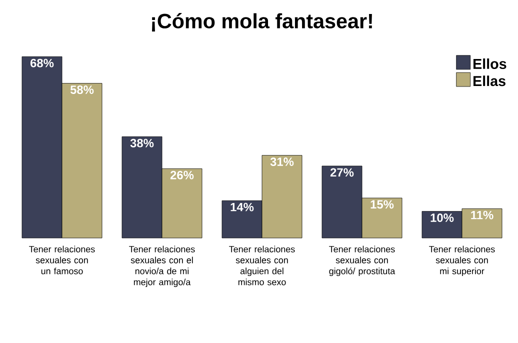 The height and width of the screenshot is (343, 518). Describe the element at coordinates (42, 63) in the screenshot. I see `data-label: 68%` at that location.